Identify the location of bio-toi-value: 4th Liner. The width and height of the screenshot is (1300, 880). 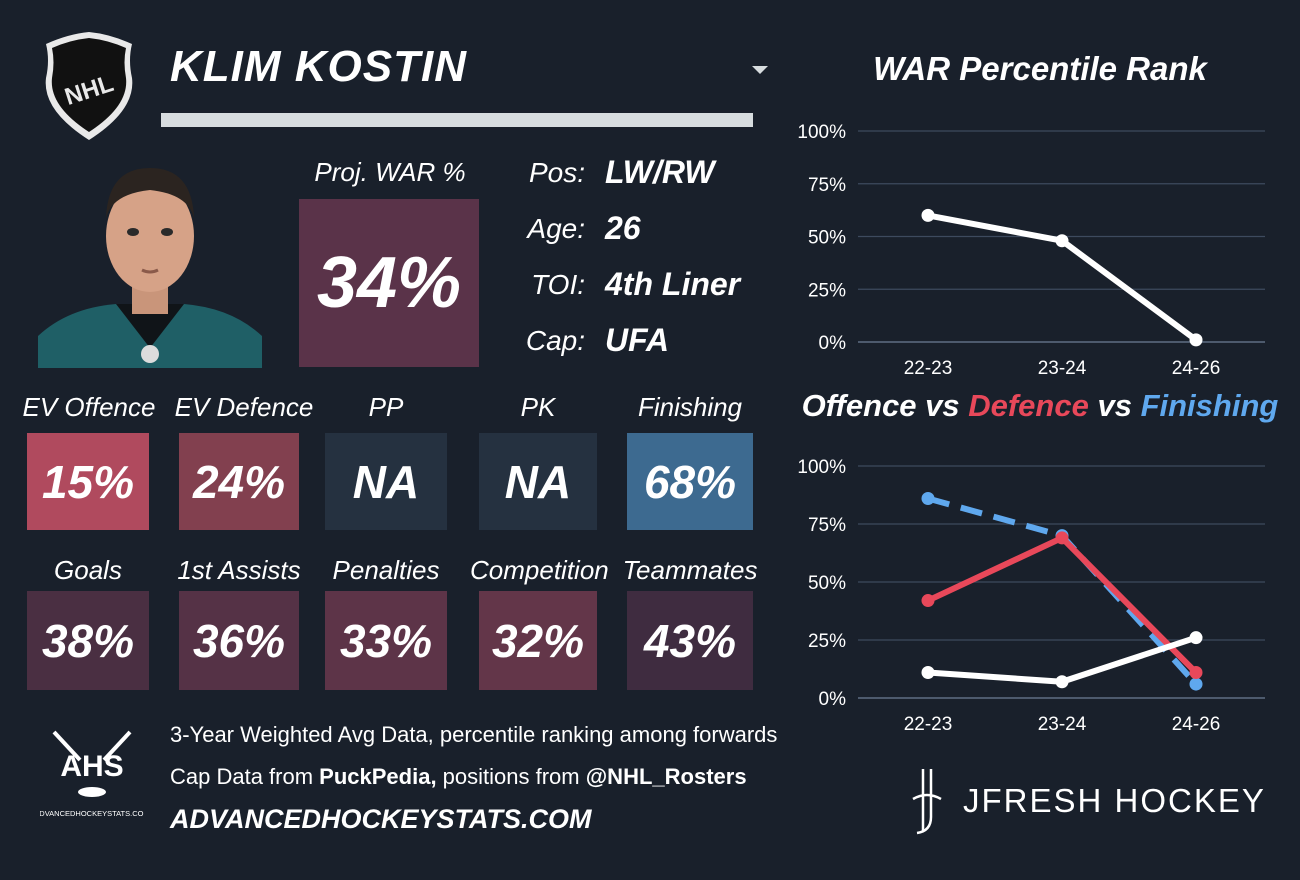
(673, 284).